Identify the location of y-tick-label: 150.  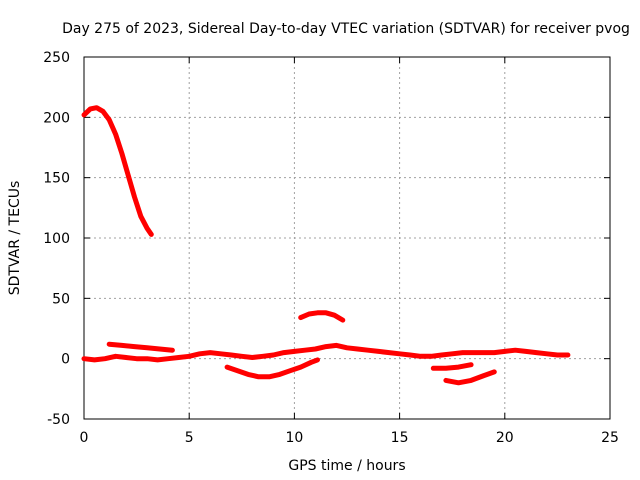
(56, 179).